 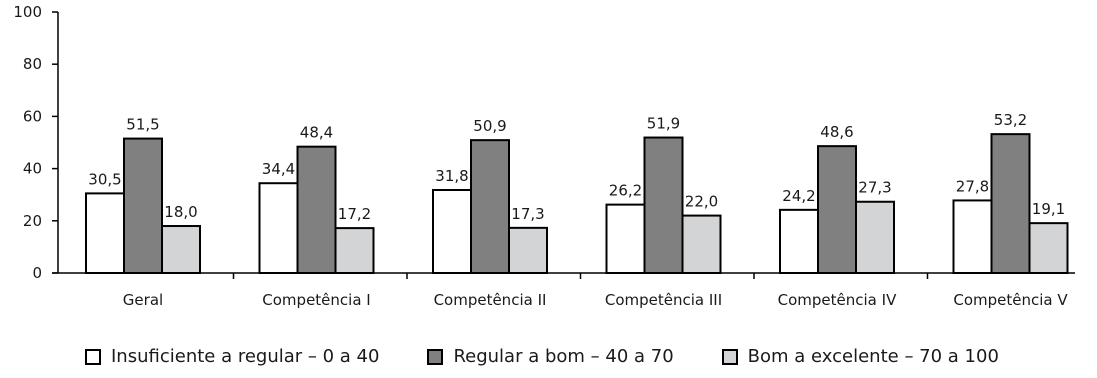 I want to click on legend-item-regular: Regular a bom – 40 a 70, so click(x=550, y=356).